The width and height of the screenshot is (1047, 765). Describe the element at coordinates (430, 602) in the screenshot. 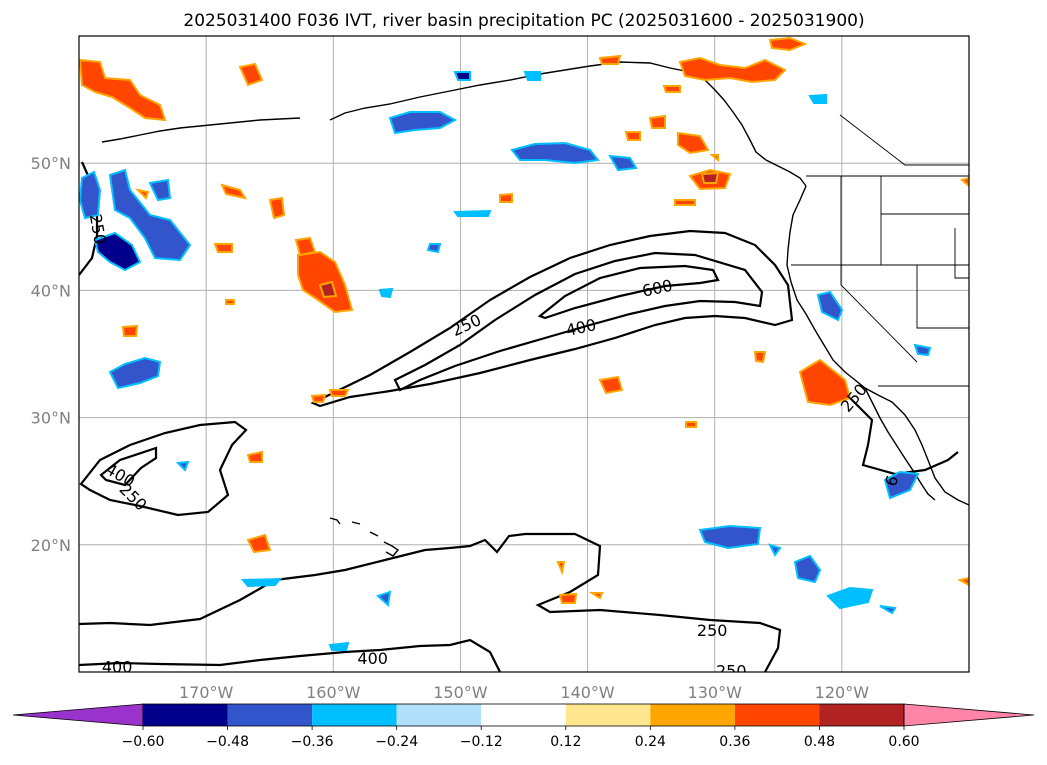

I see `ivt-contour-250-south` at that location.